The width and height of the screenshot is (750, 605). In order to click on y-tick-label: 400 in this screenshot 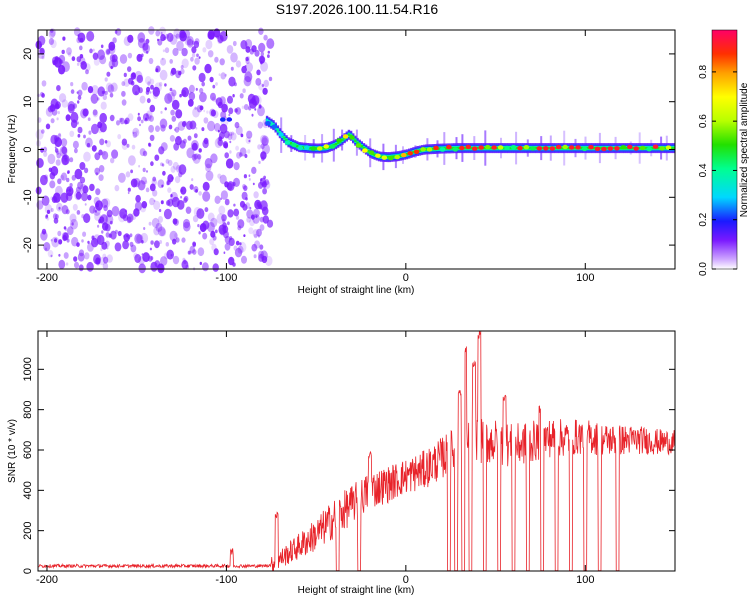, I will do `click(28, 490)`.